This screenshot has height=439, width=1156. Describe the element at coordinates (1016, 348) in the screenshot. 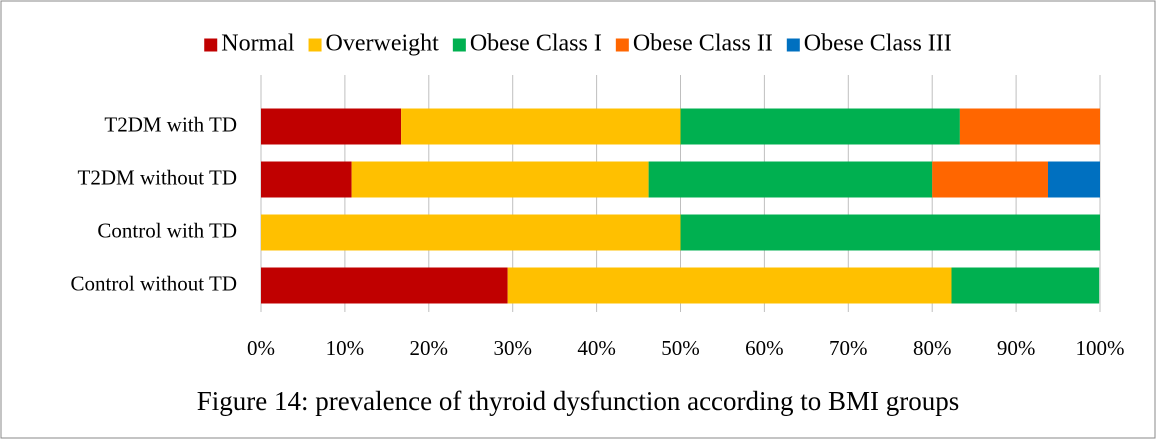

I see `x-tick-label: 90%` at that location.